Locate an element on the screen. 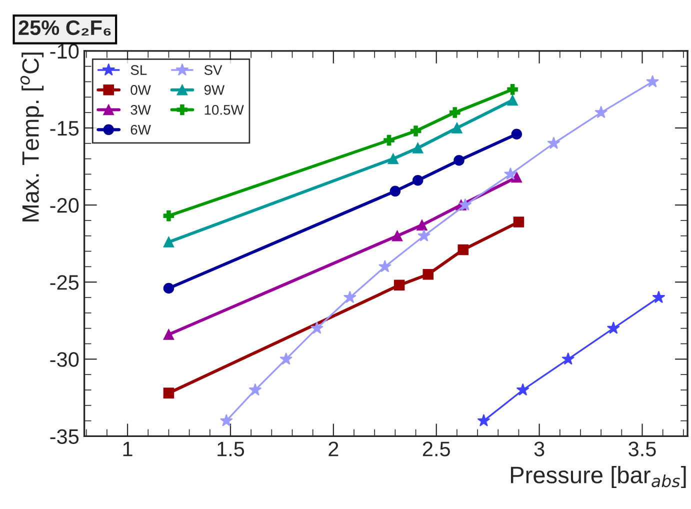  legend-label: 10.5W is located at coordinates (224, 109).